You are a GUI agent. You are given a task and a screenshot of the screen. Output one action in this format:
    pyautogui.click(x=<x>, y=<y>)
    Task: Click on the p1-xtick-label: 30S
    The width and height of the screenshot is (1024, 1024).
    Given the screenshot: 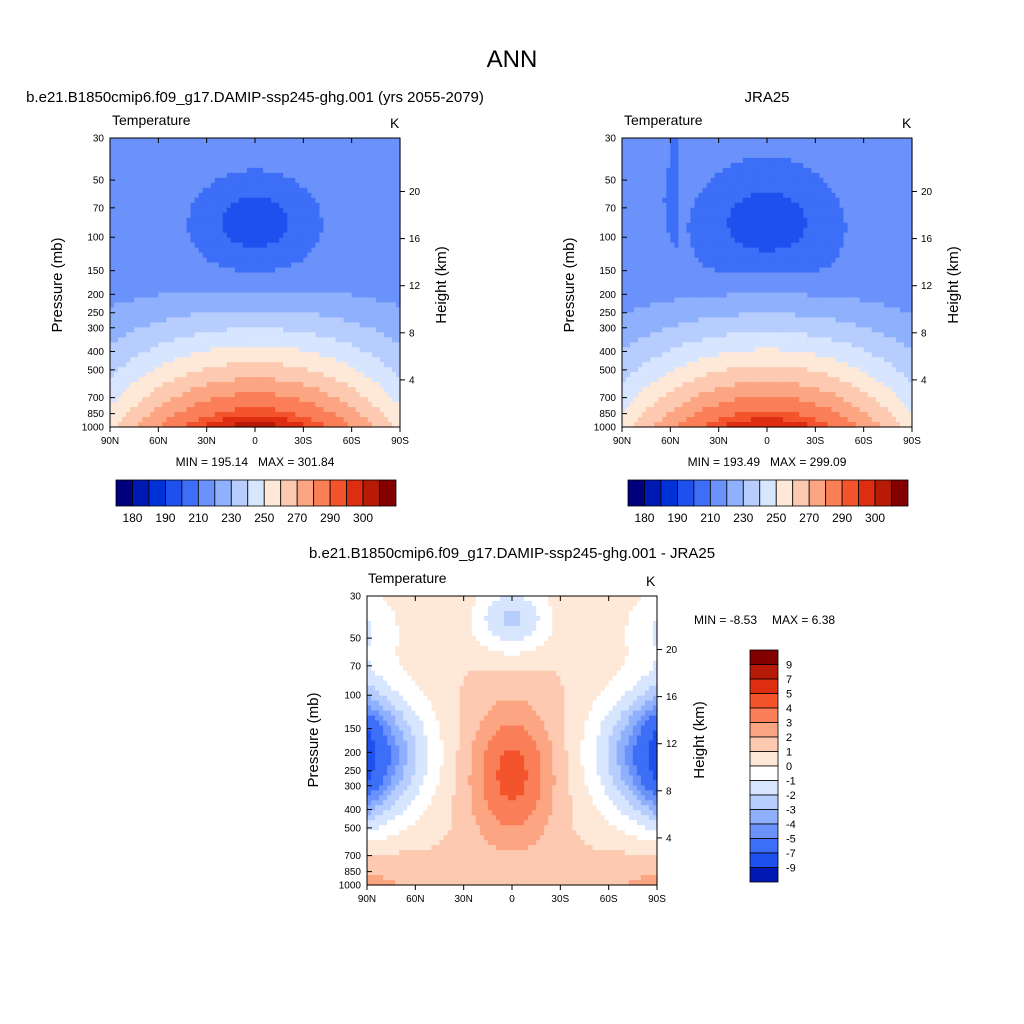 What is the action you would take?
    pyautogui.click(x=303, y=441)
    